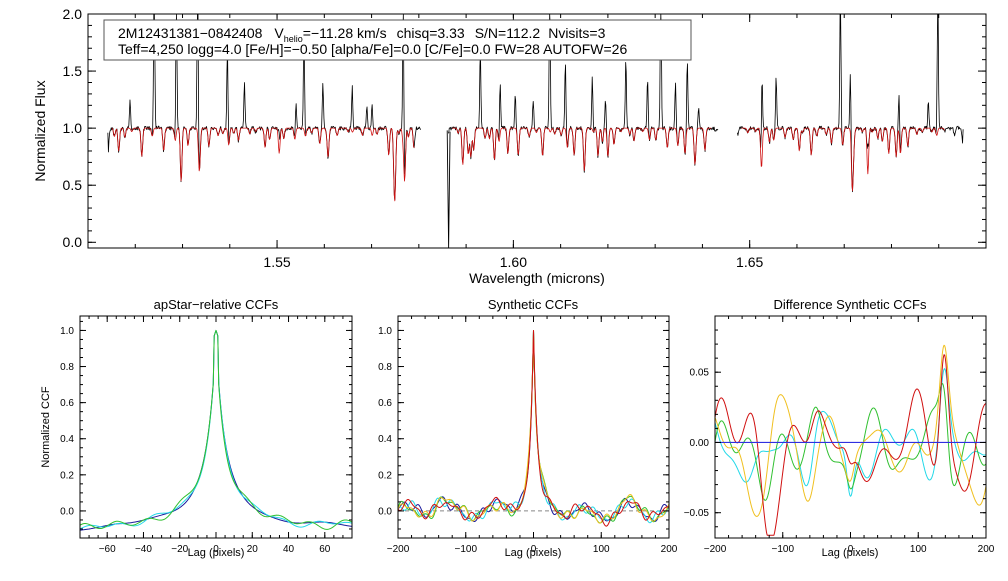  What do you see at coordinates (289, 549) in the screenshot?
I see `x-tick-label: 40` at bounding box center [289, 549].